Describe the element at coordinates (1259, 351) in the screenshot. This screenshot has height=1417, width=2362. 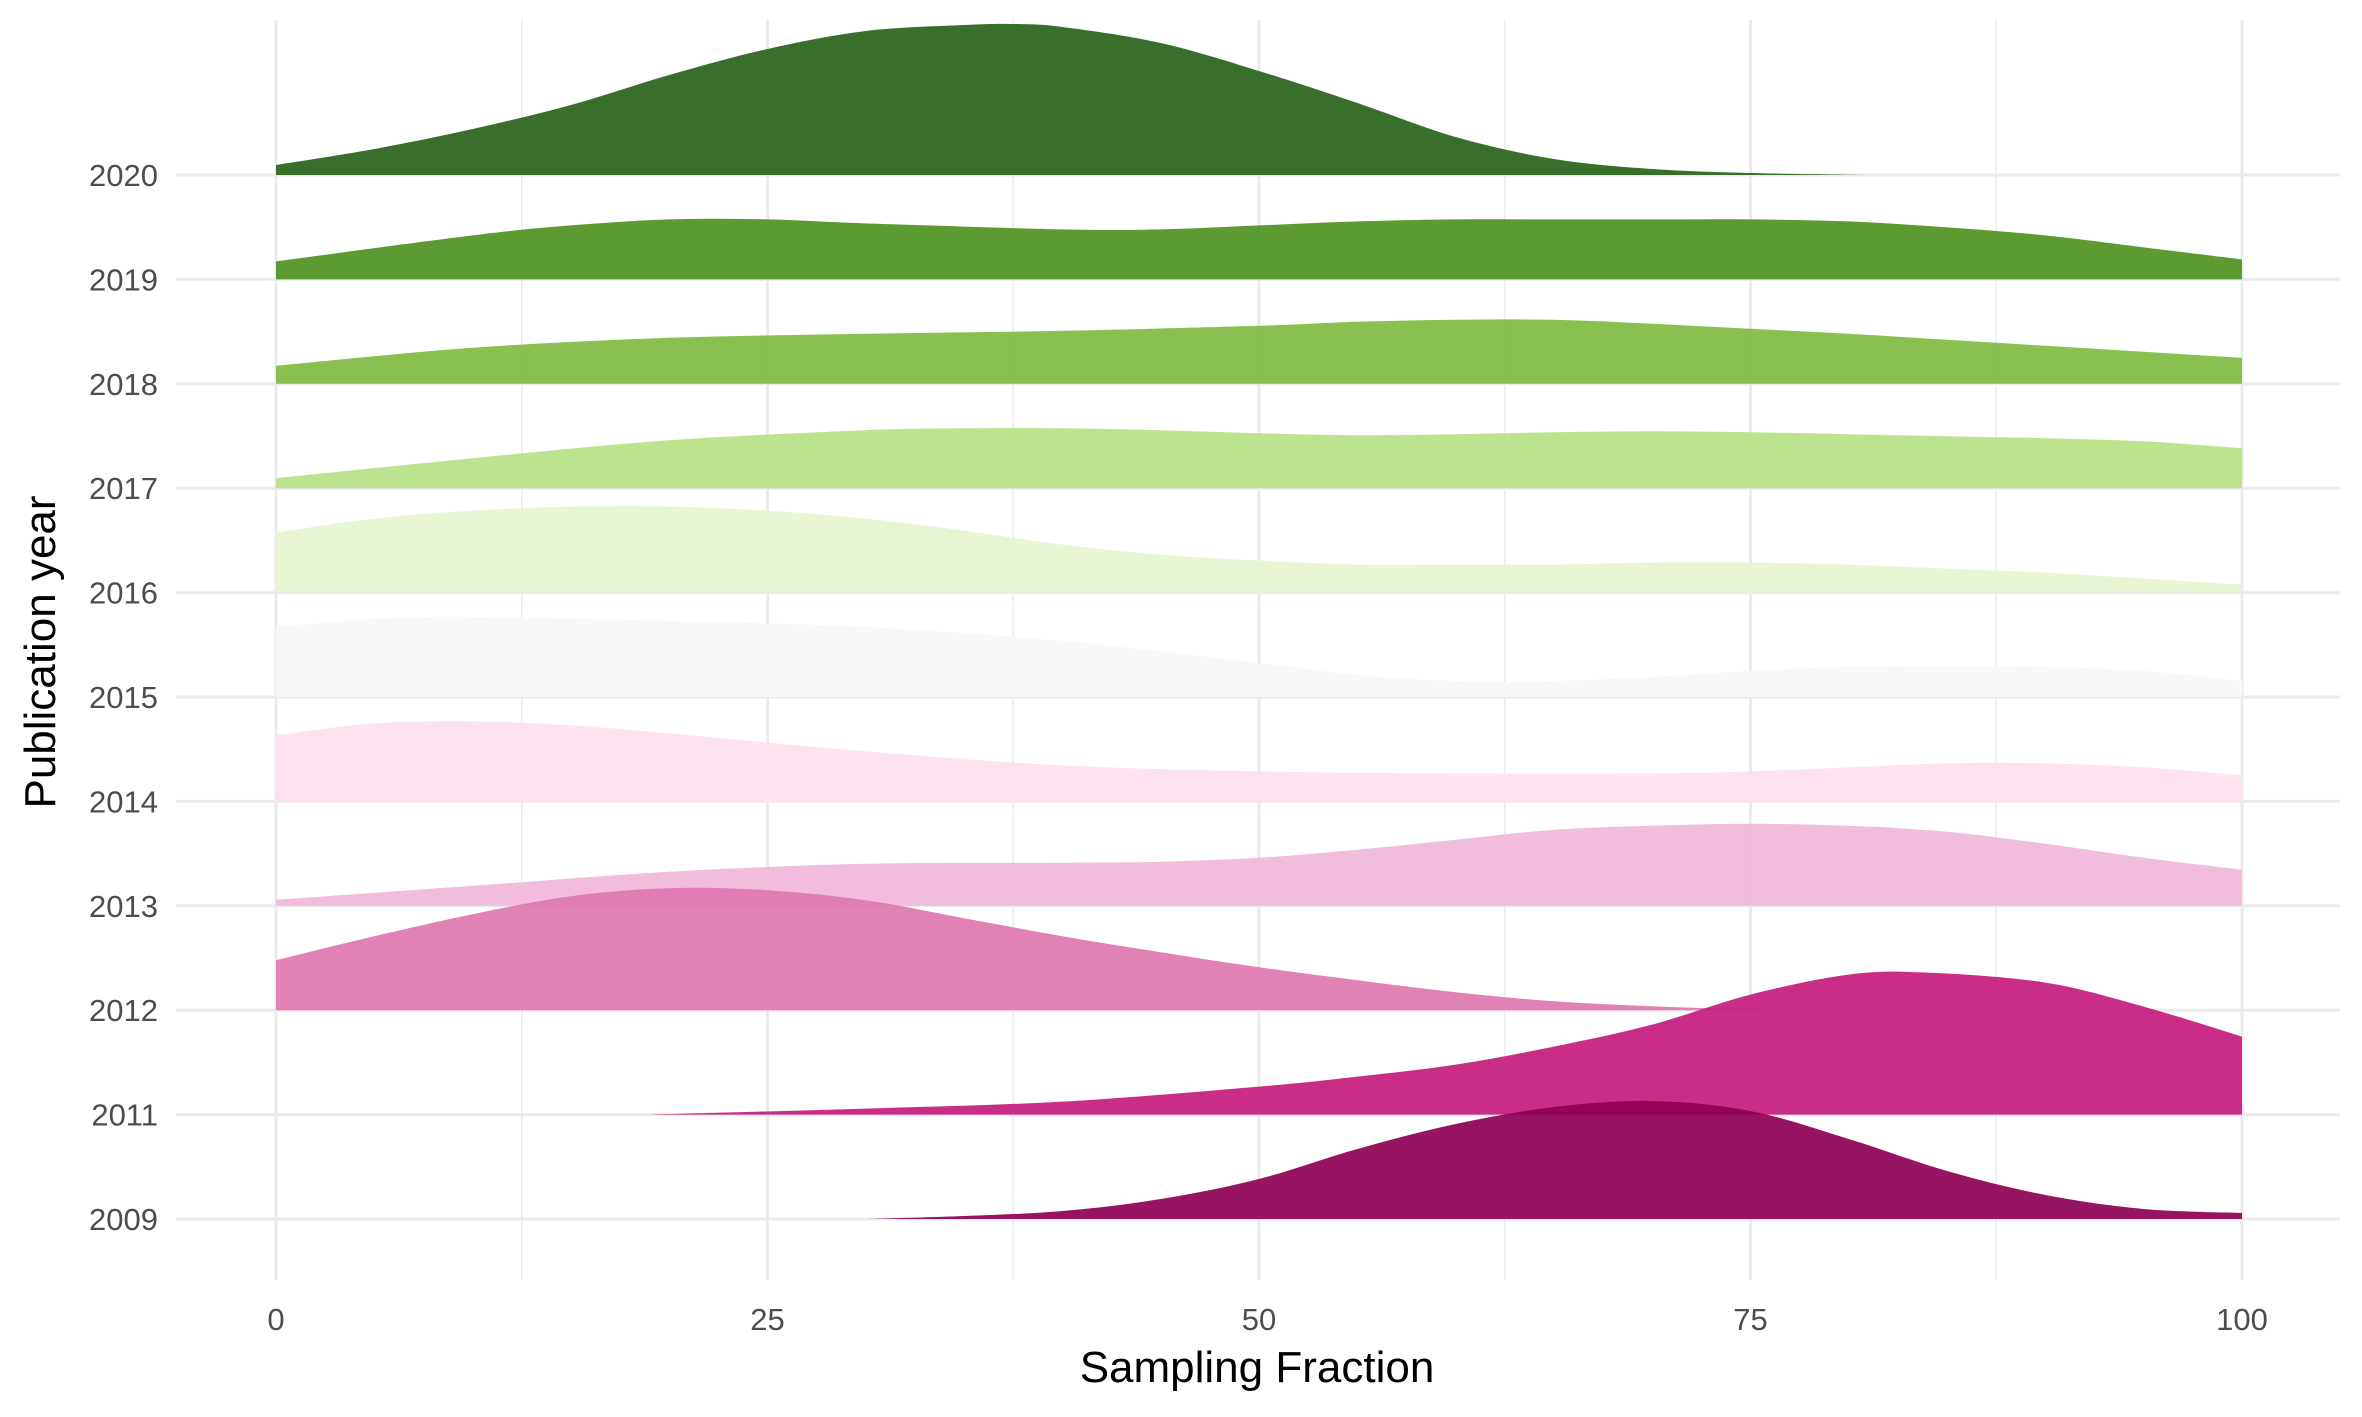
I see `ridge-2018` at that location.